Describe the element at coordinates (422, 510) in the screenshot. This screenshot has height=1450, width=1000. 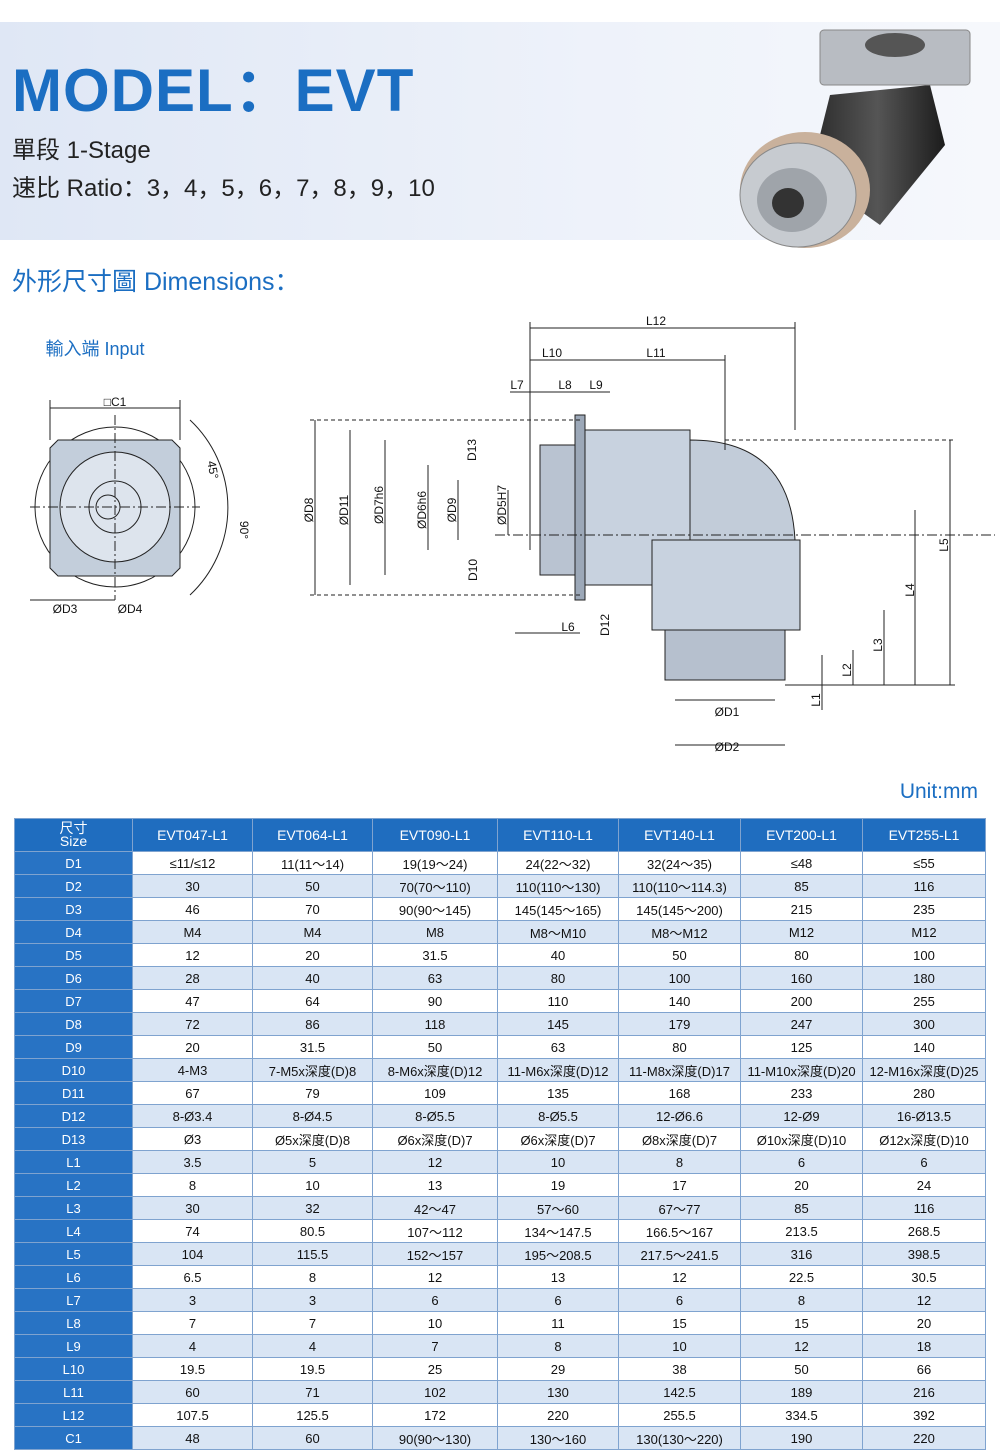
I see `dim-label: ØD6h6` at that location.